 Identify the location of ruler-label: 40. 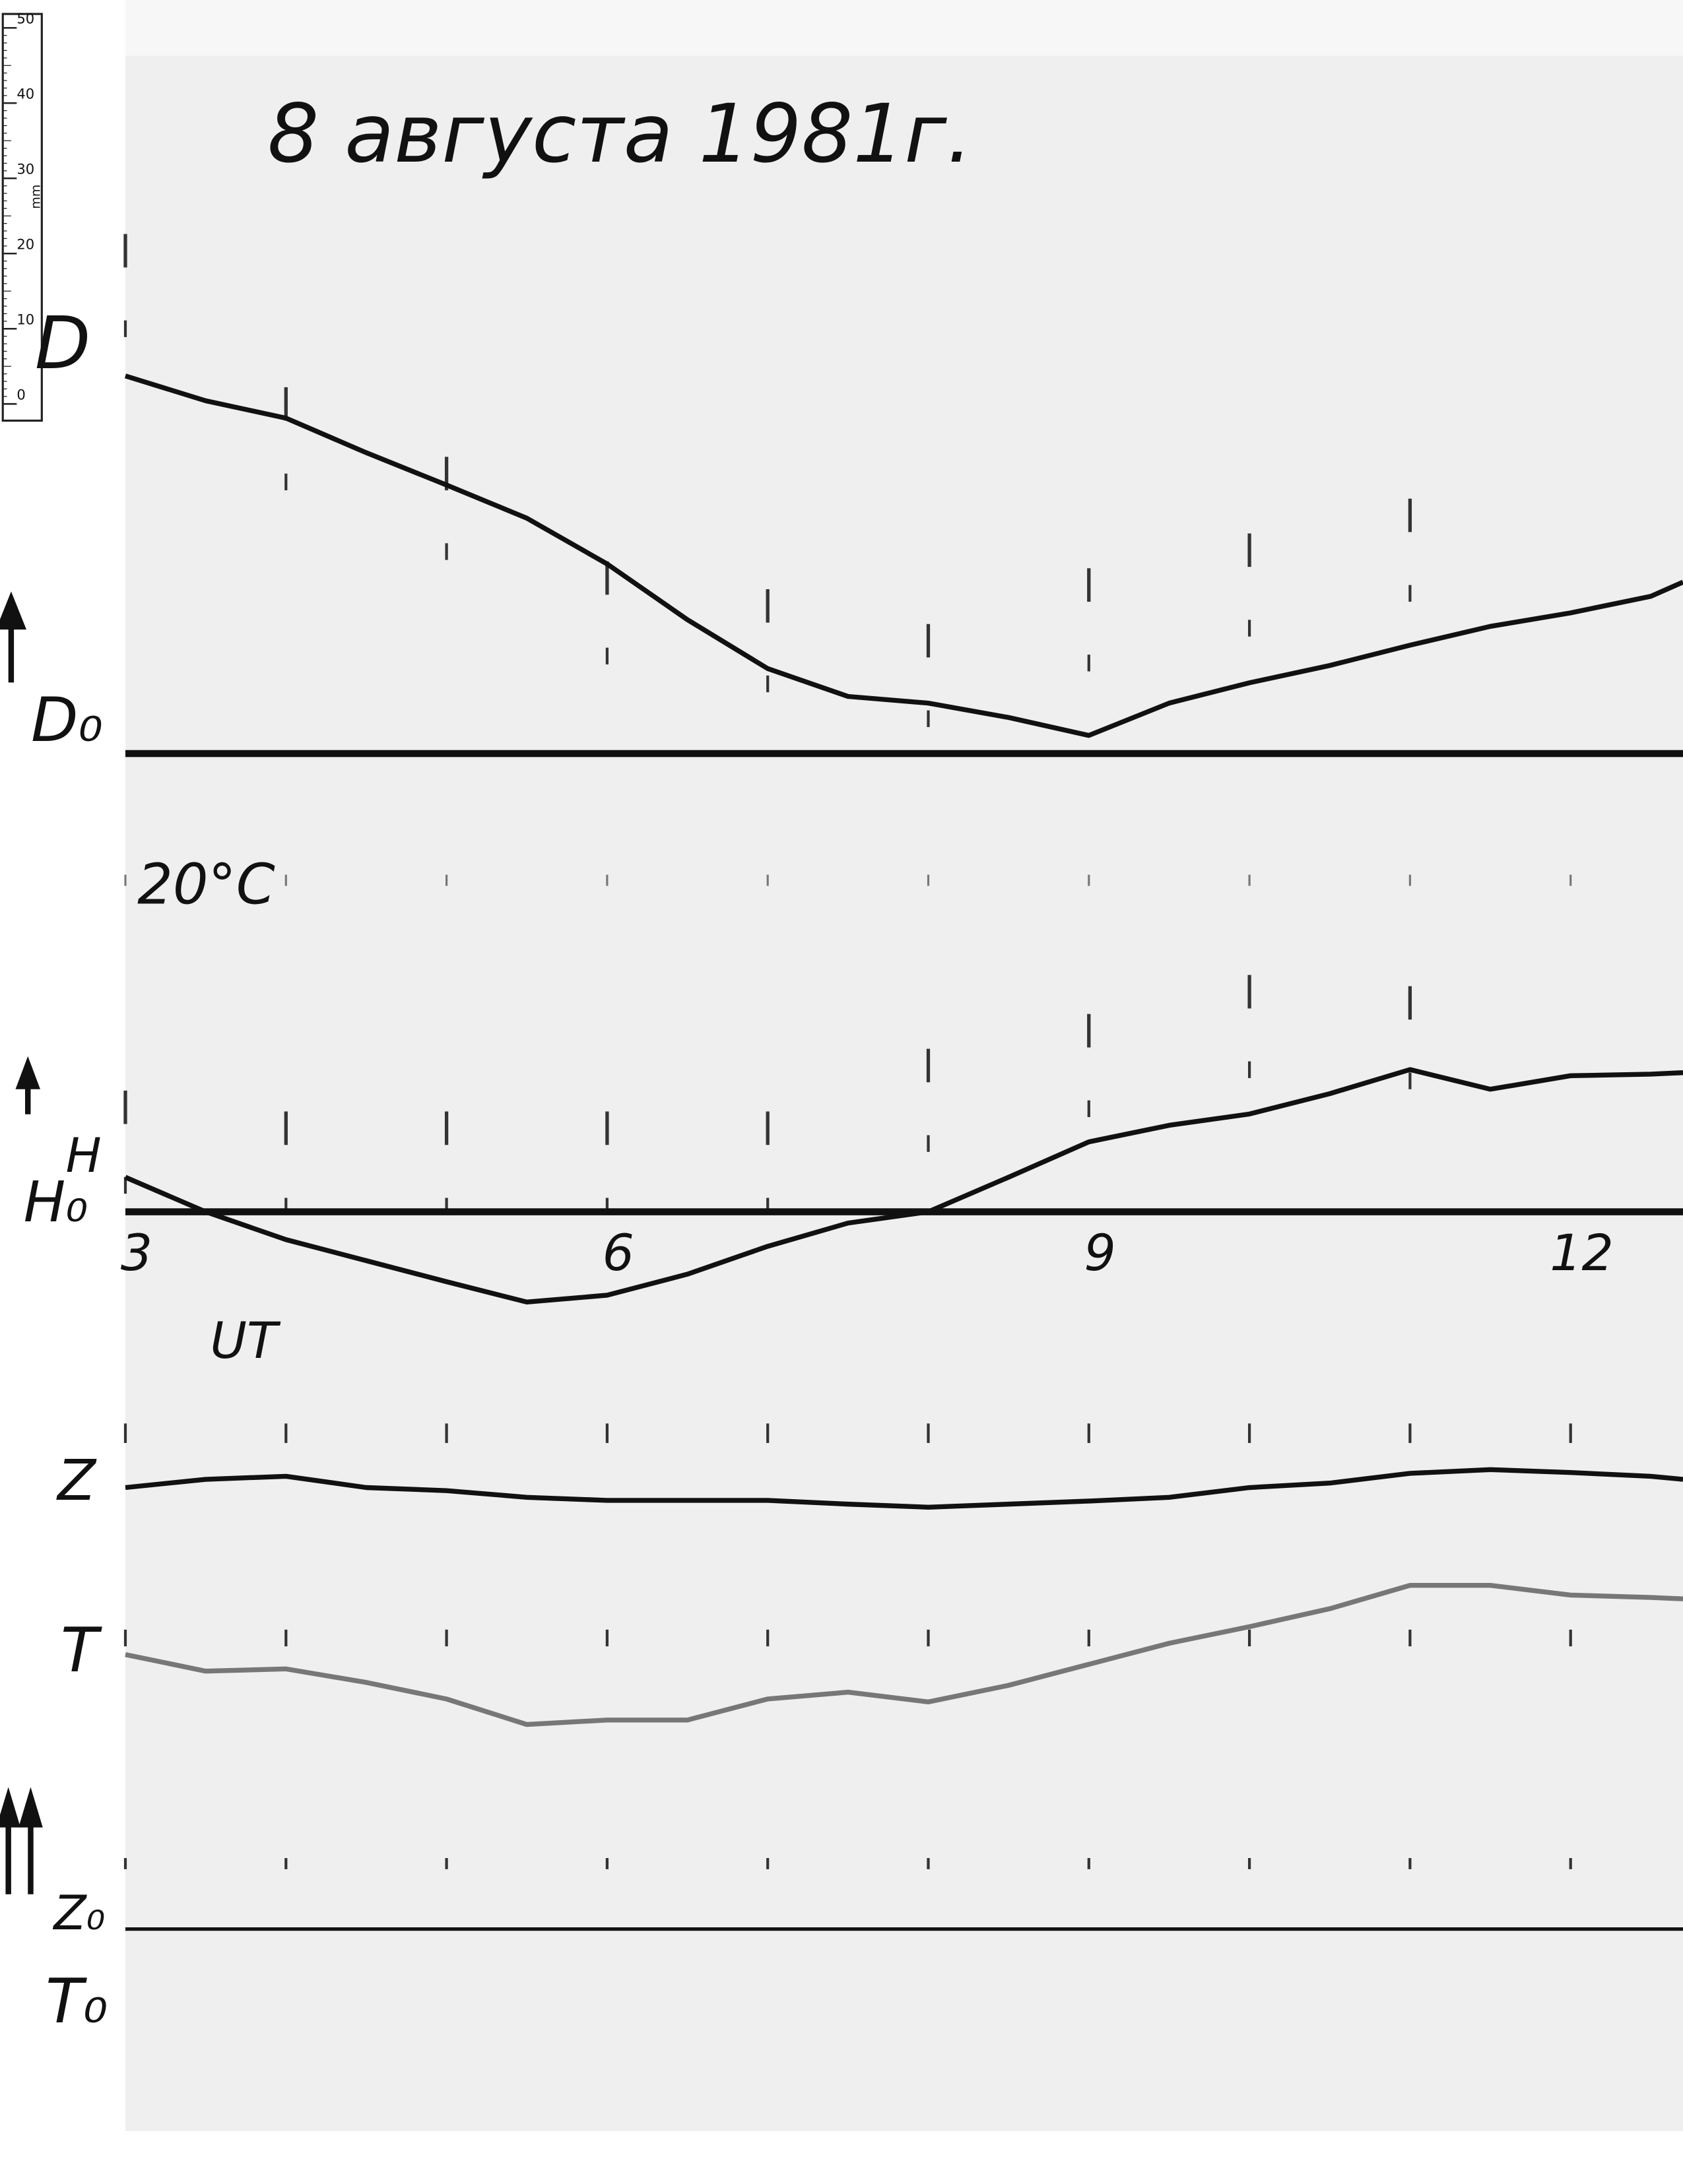
(25, 94).